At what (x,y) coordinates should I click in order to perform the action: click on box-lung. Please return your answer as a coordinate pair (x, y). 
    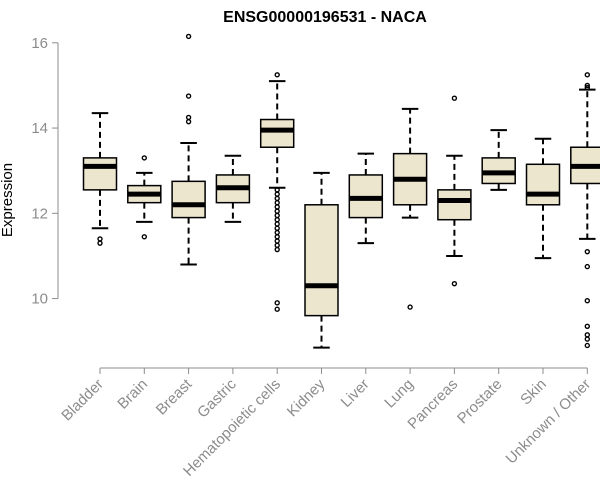
    Looking at the image, I should click on (410, 208).